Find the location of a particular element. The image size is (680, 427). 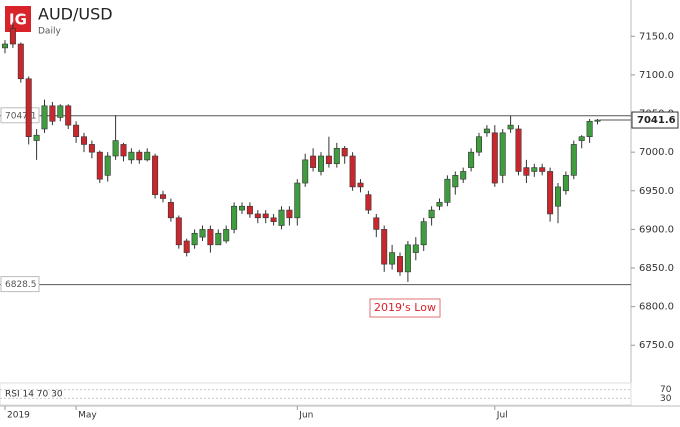

rsi-tick-label: 30 is located at coordinates (666, 399).